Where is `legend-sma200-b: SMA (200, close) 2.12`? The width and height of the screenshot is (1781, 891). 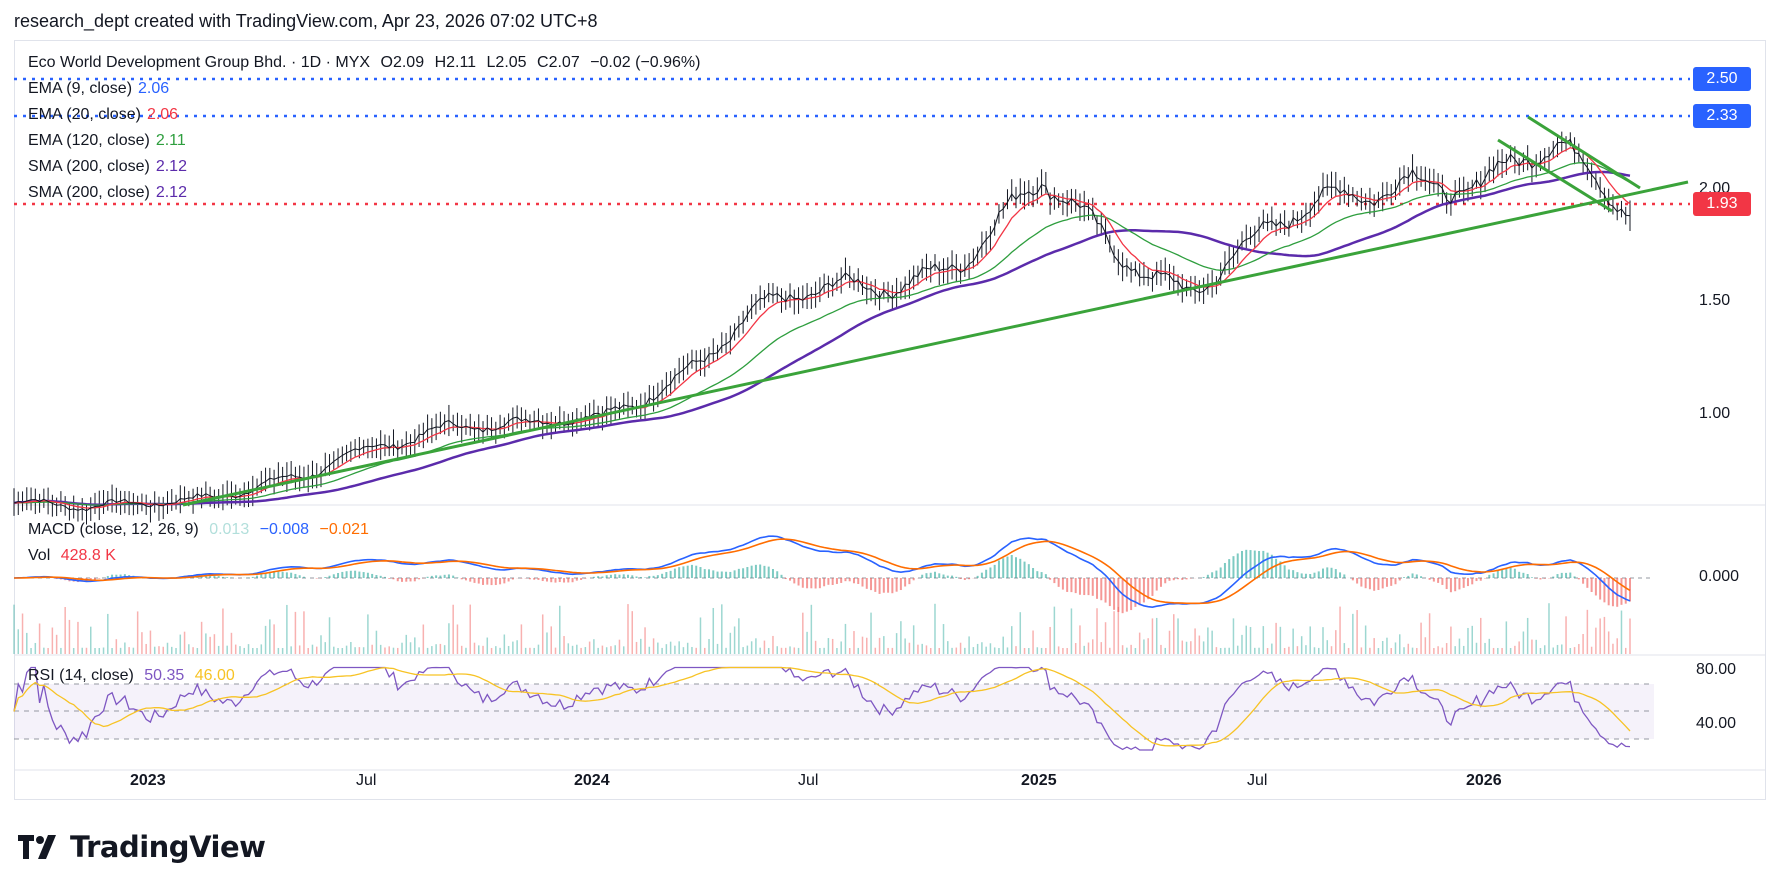 legend-sma200-b: SMA (200, close) 2.12 is located at coordinates (107, 193).